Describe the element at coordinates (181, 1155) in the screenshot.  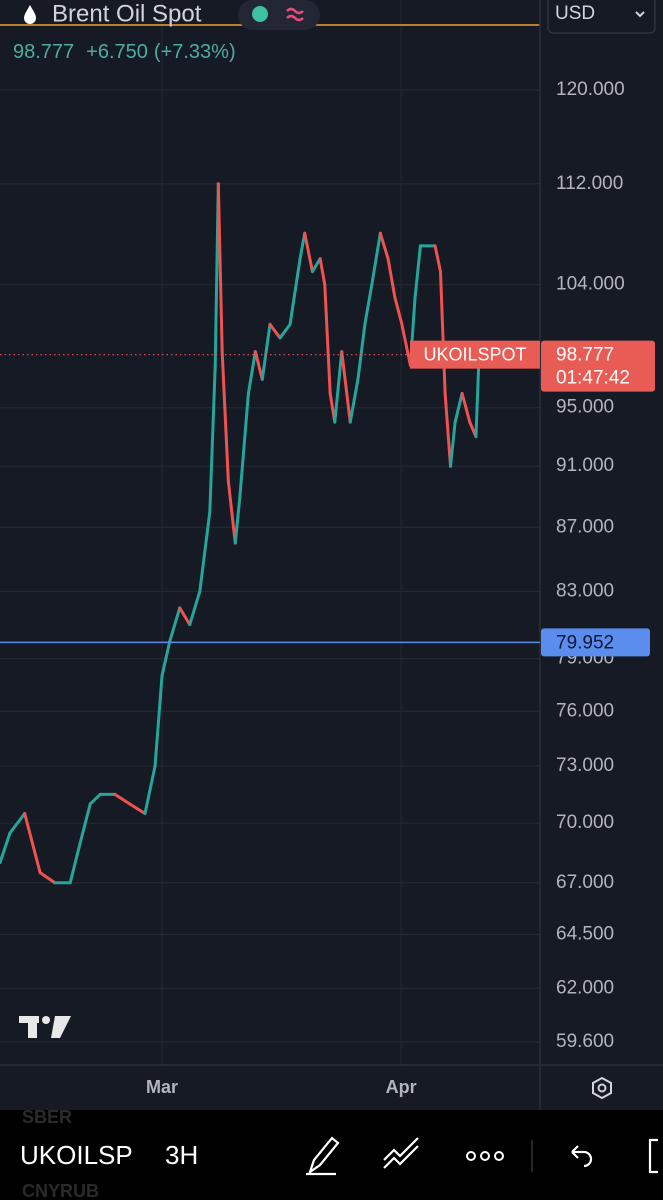
I see `interval: 3H` at that location.